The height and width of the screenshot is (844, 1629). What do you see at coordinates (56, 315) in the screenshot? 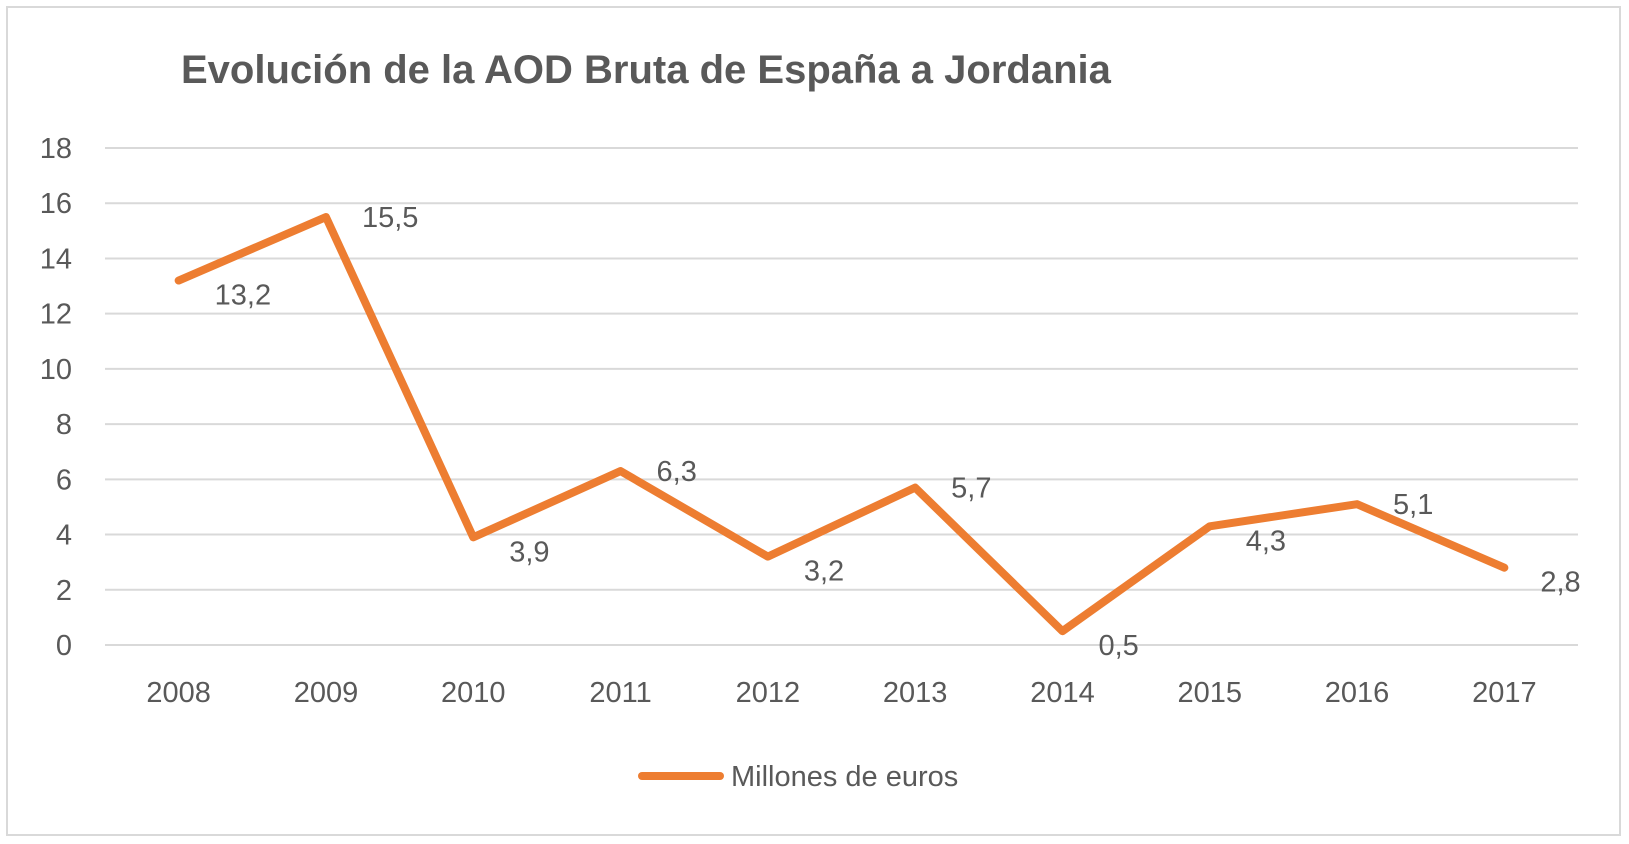
I see `y-tick-label: 12` at bounding box center [56, 315].